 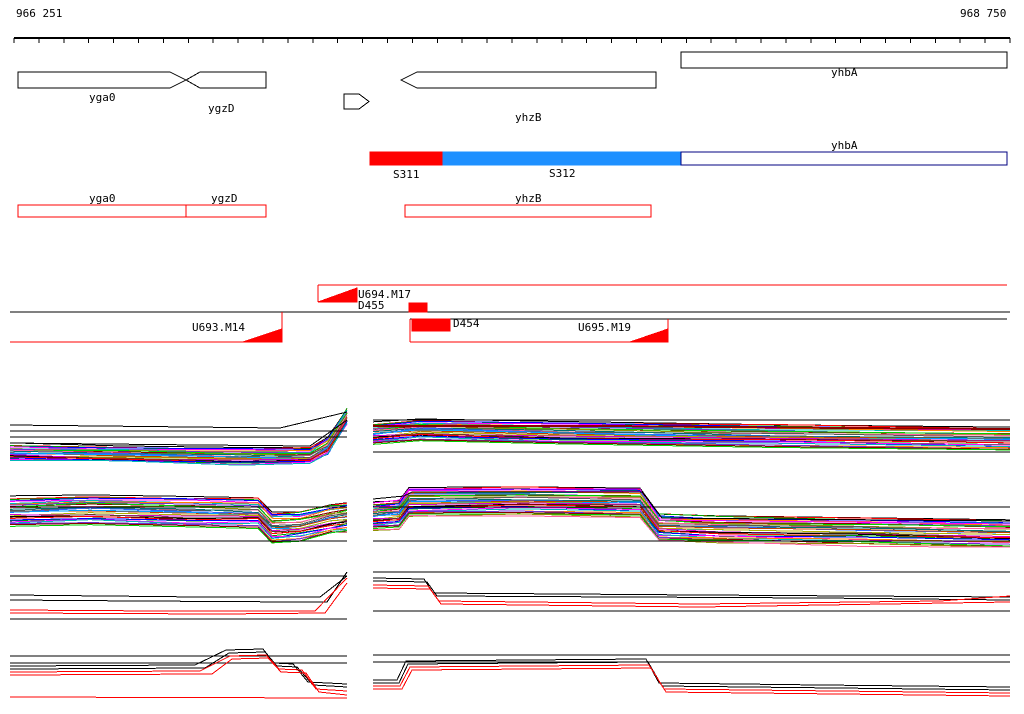 What do you see at coordinates (844, 158) in the screenshot?
I see `segment-yhbA-segment` at bounding box center [844, 158].